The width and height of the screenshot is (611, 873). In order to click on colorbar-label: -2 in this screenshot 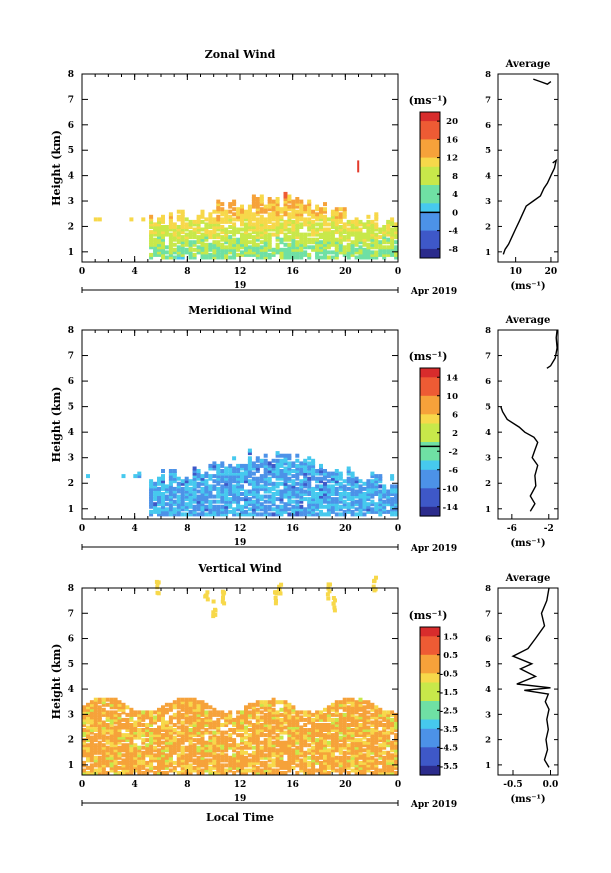, I will do `click(454, 452)`.